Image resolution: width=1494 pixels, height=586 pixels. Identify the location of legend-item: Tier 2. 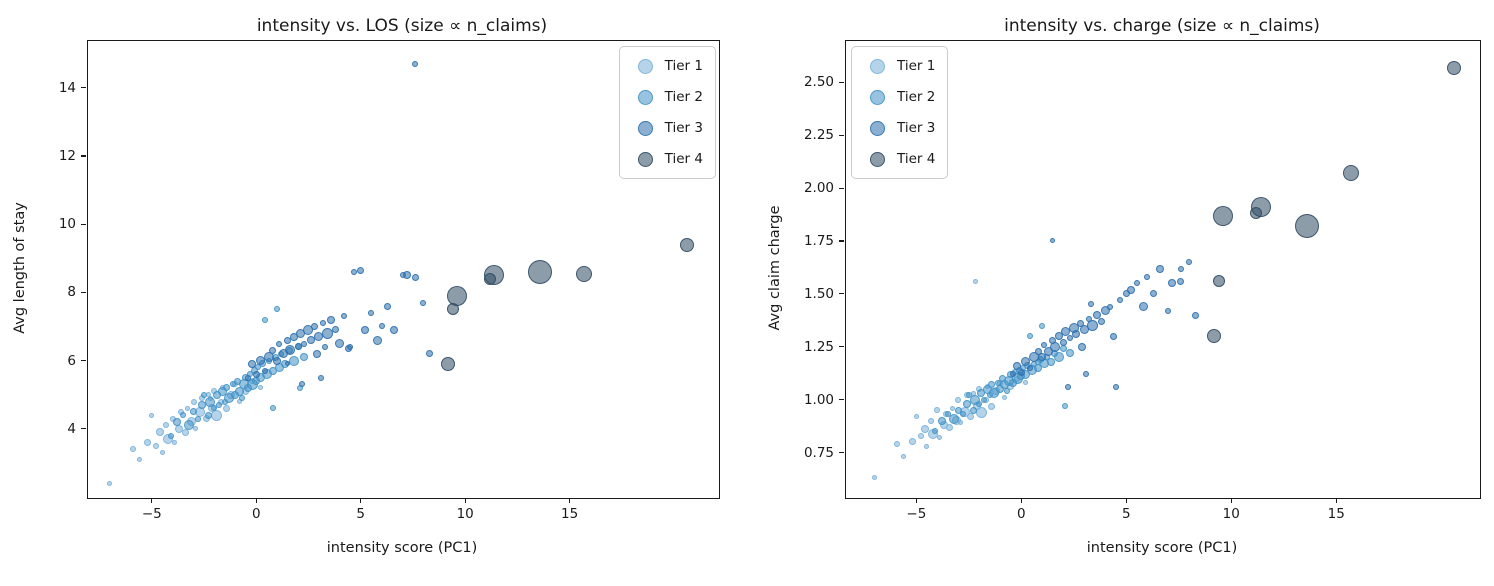
(666, 97).